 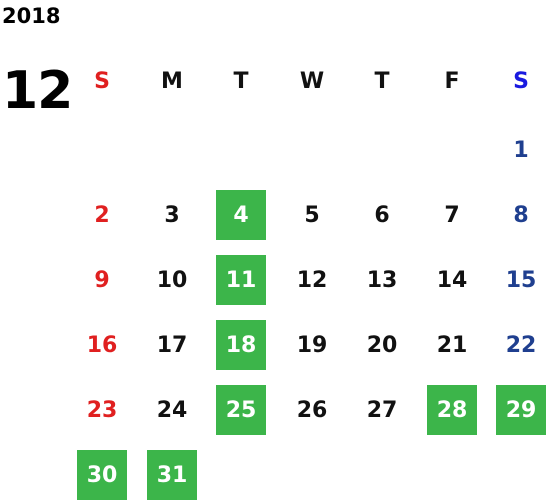 I want to click on day-cell-3: 3, so click(x=172, y=215).